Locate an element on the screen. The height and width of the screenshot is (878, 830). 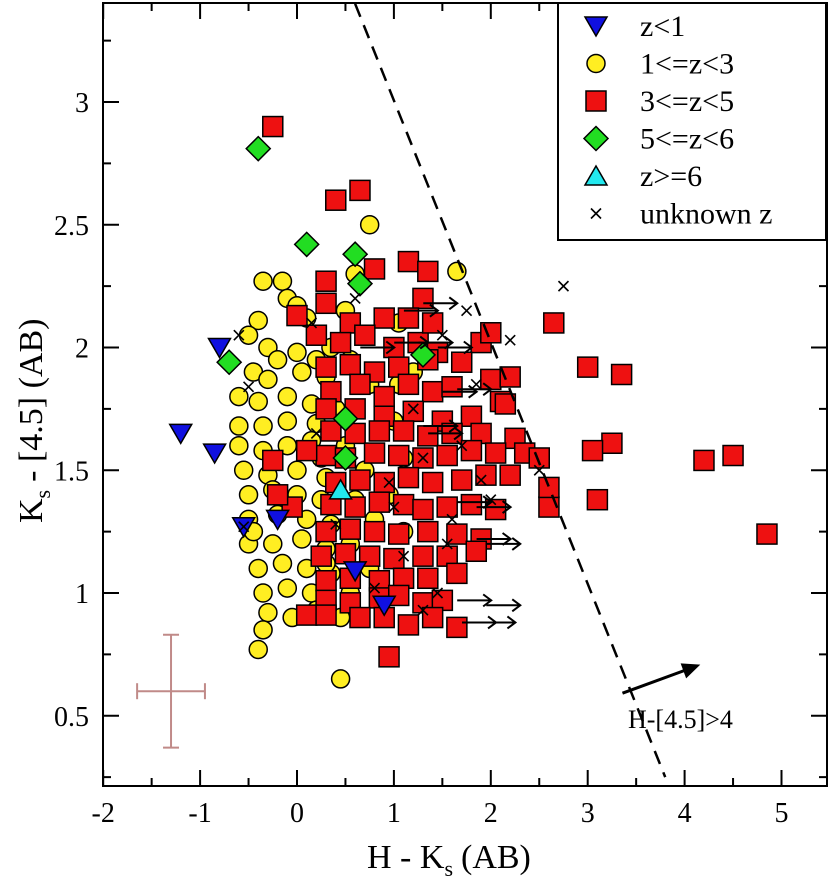
y-tick-label: 1 is located at coordinates (82, 594).